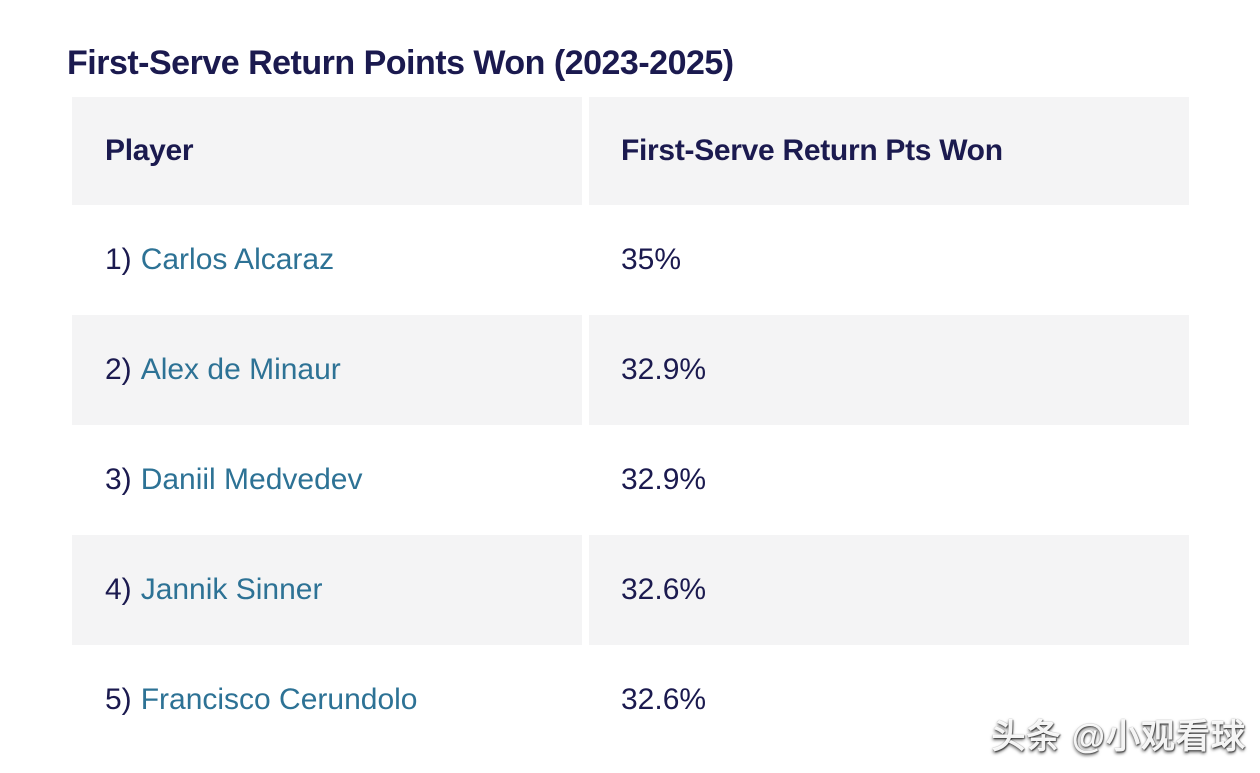  I want to click on column-header-value: First-Serve Return Pts Won, so click(889, 151).